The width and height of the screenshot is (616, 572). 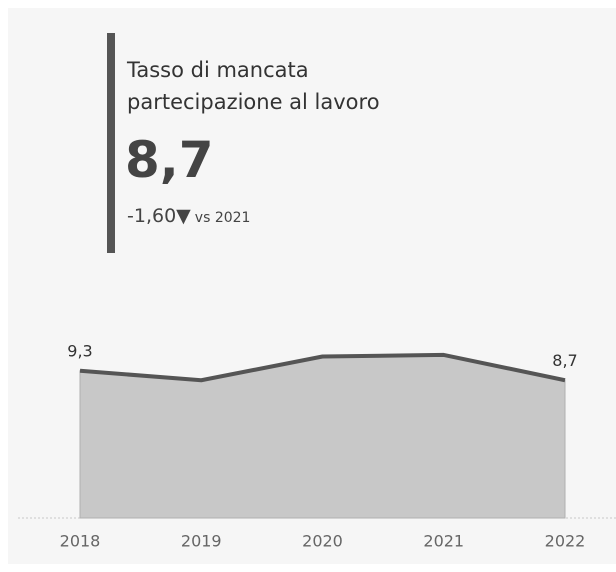 I want to click on delta-symbol: ▼, so click(x=183, y=216).